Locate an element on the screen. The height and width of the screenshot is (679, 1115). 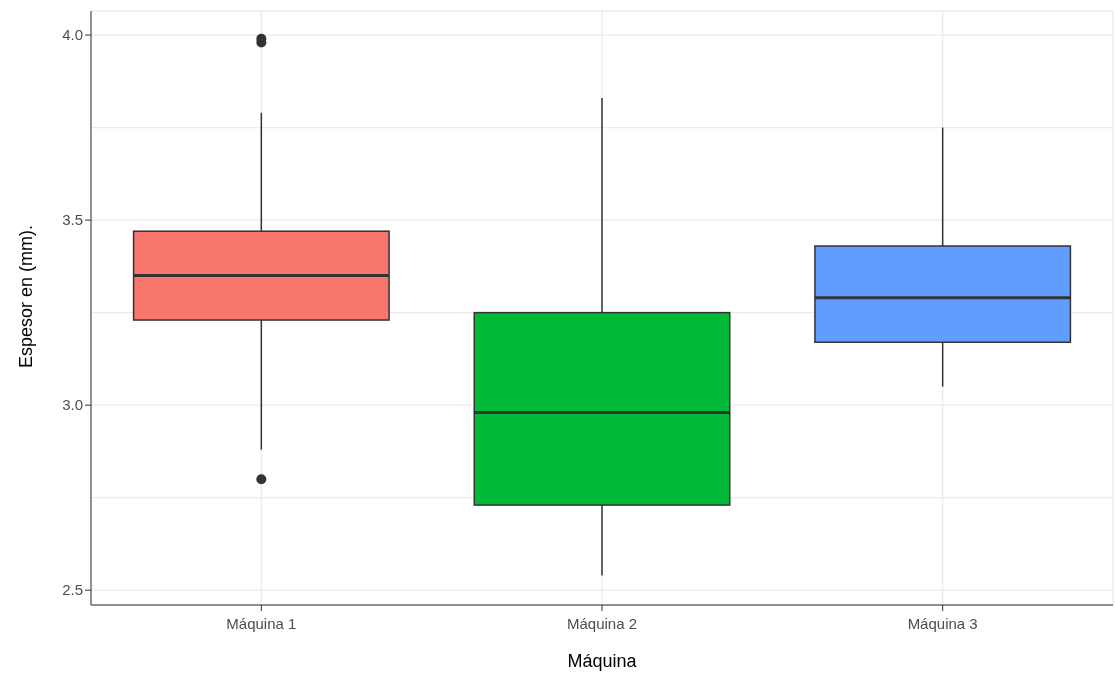
y-axis-title: Espesor en (mm). is located at coordinates (26, 296).